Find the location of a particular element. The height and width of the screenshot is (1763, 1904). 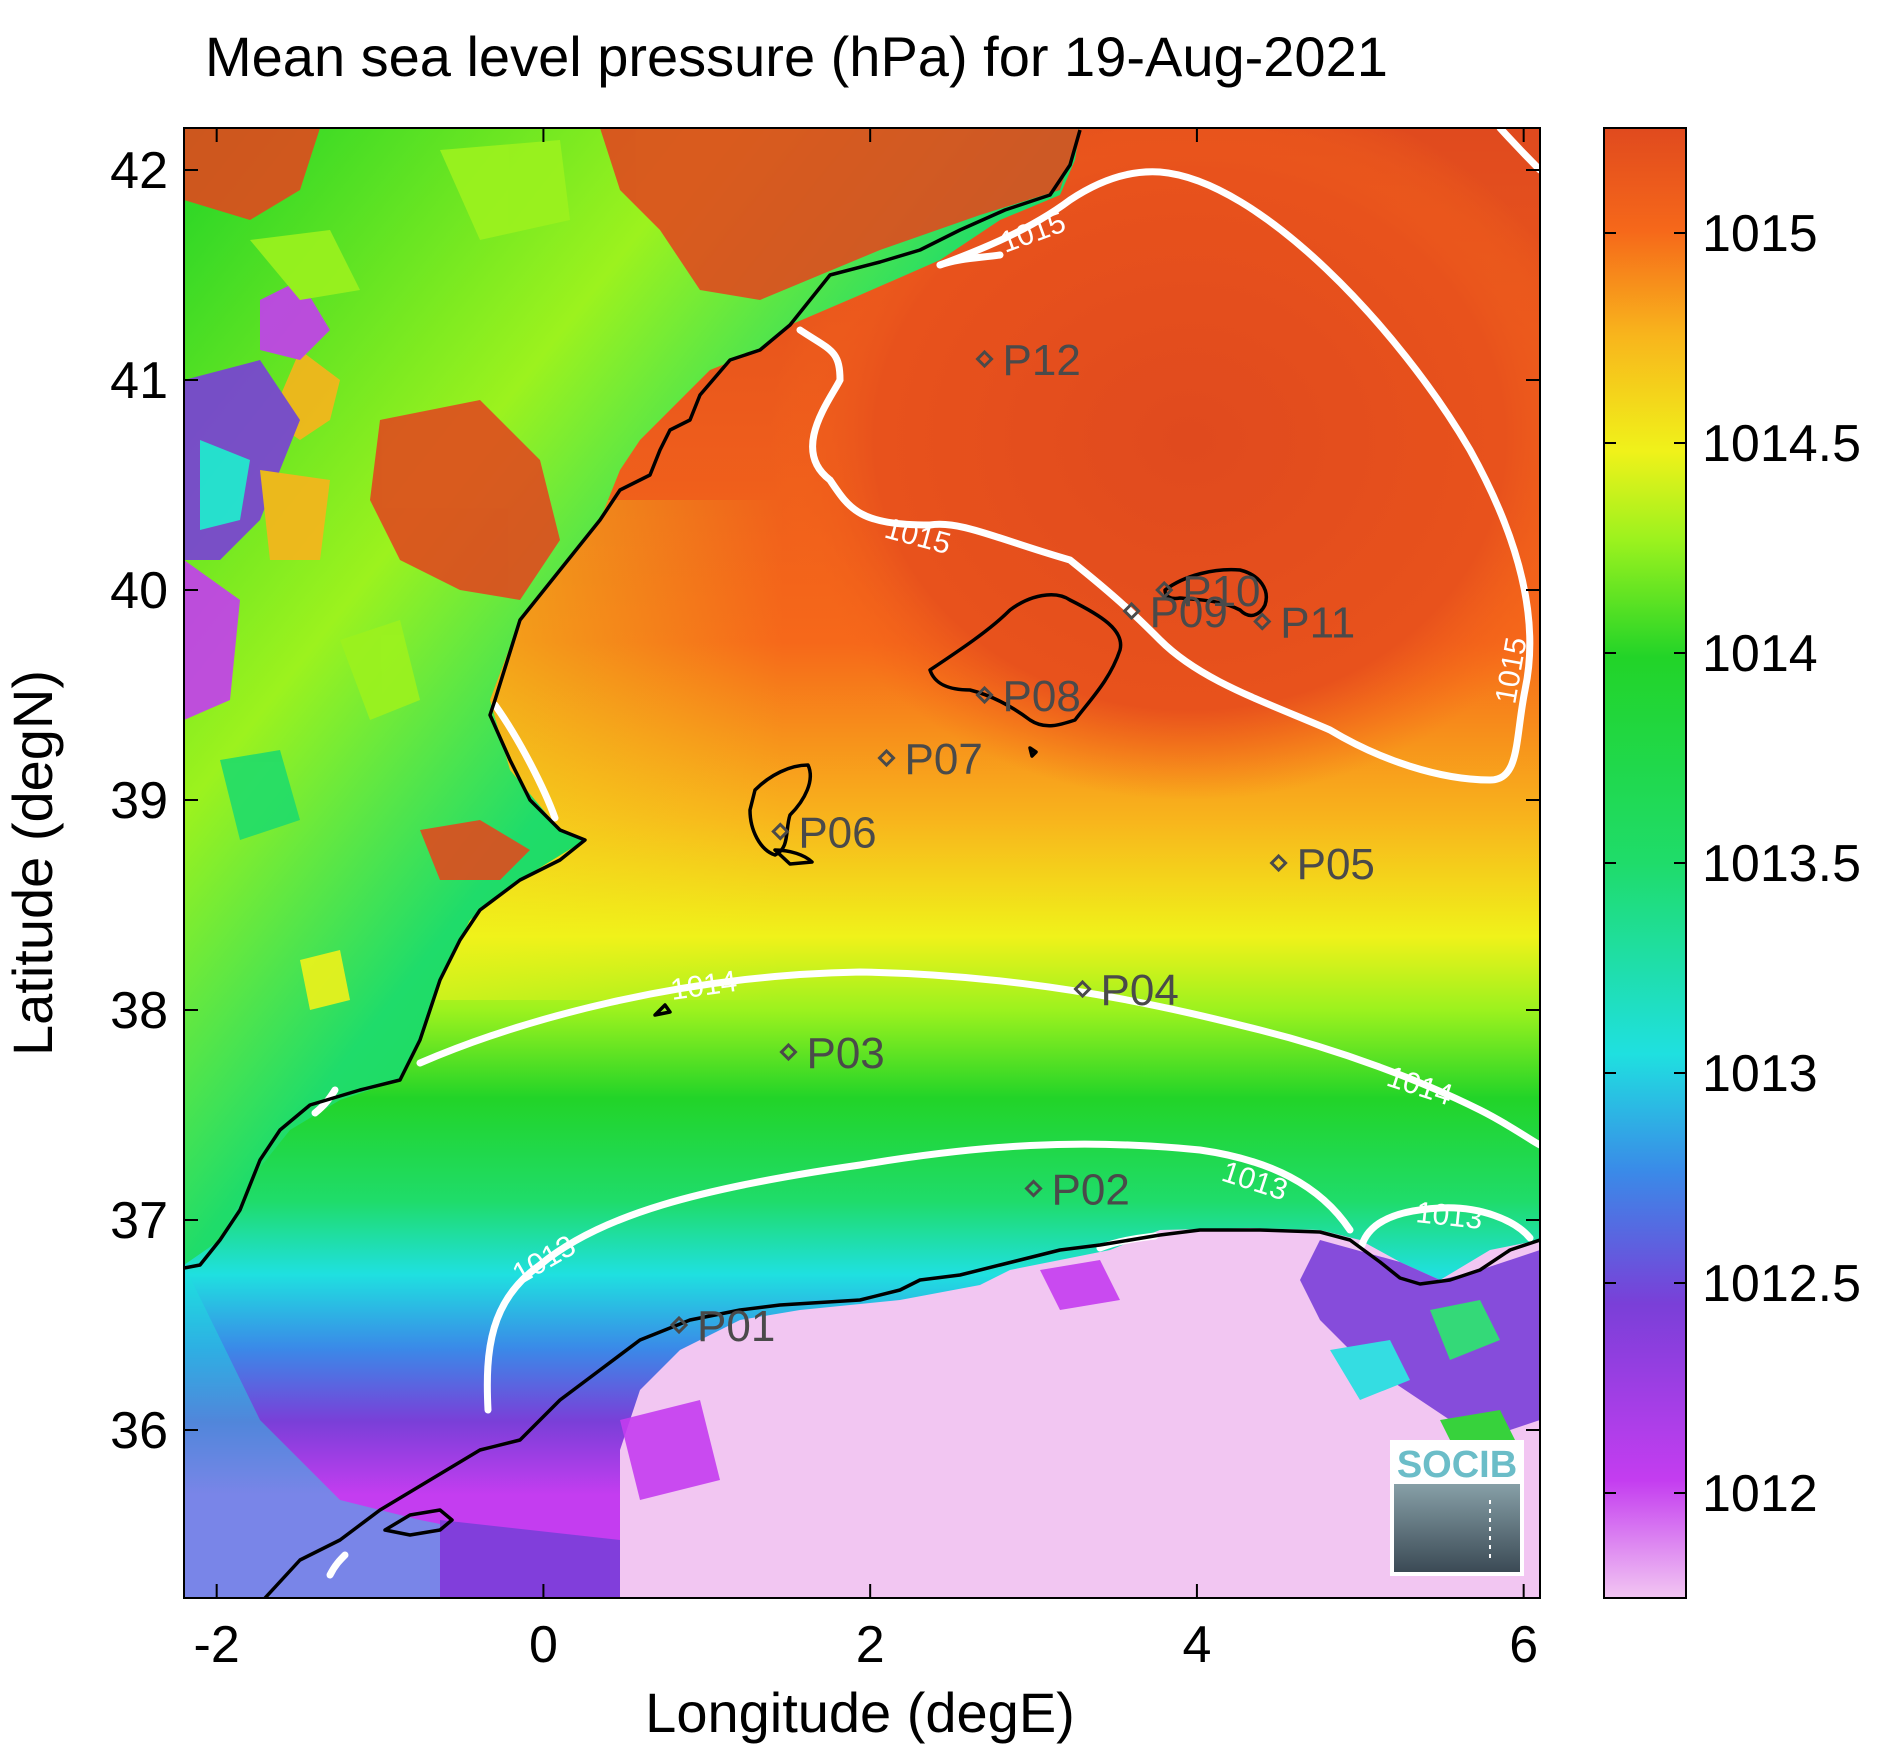

station-label: P12 is located at coordinates (1042, 360).